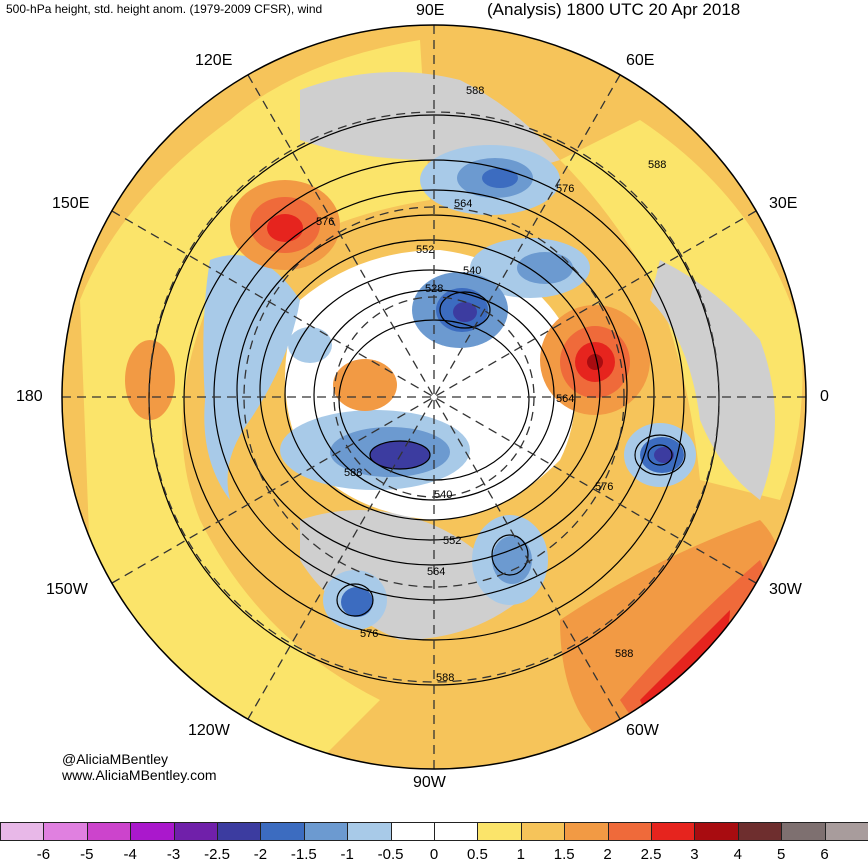 This screenshot has height=865, width=868. Describe the element at coordinates (783, 203) in the screenshot. I see `lon-label-30e: 30E` at that location.